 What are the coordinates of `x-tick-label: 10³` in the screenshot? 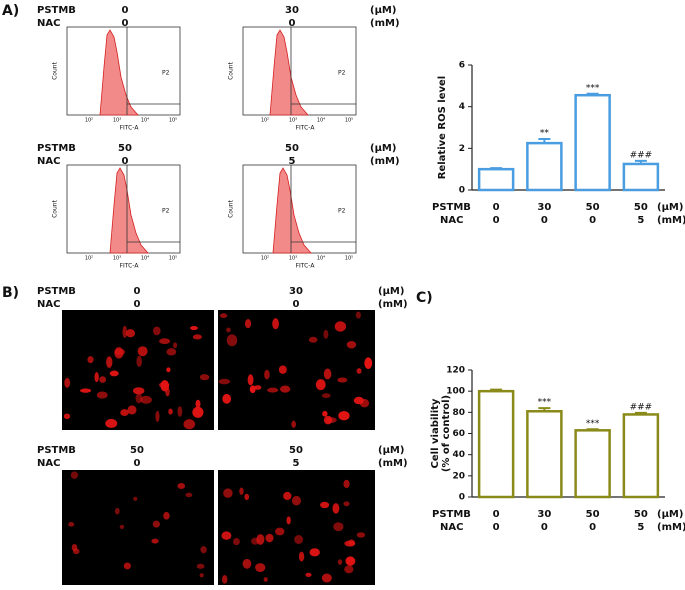 It's located at (117, 259).